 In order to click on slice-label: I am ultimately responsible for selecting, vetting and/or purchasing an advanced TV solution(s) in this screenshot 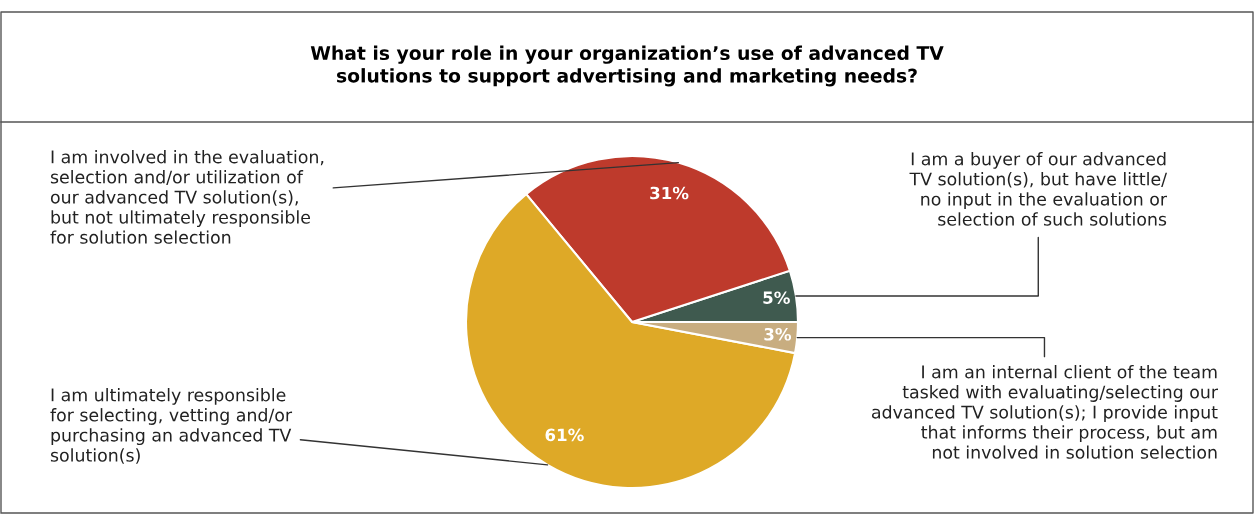, I will do `click(171, 426)`.